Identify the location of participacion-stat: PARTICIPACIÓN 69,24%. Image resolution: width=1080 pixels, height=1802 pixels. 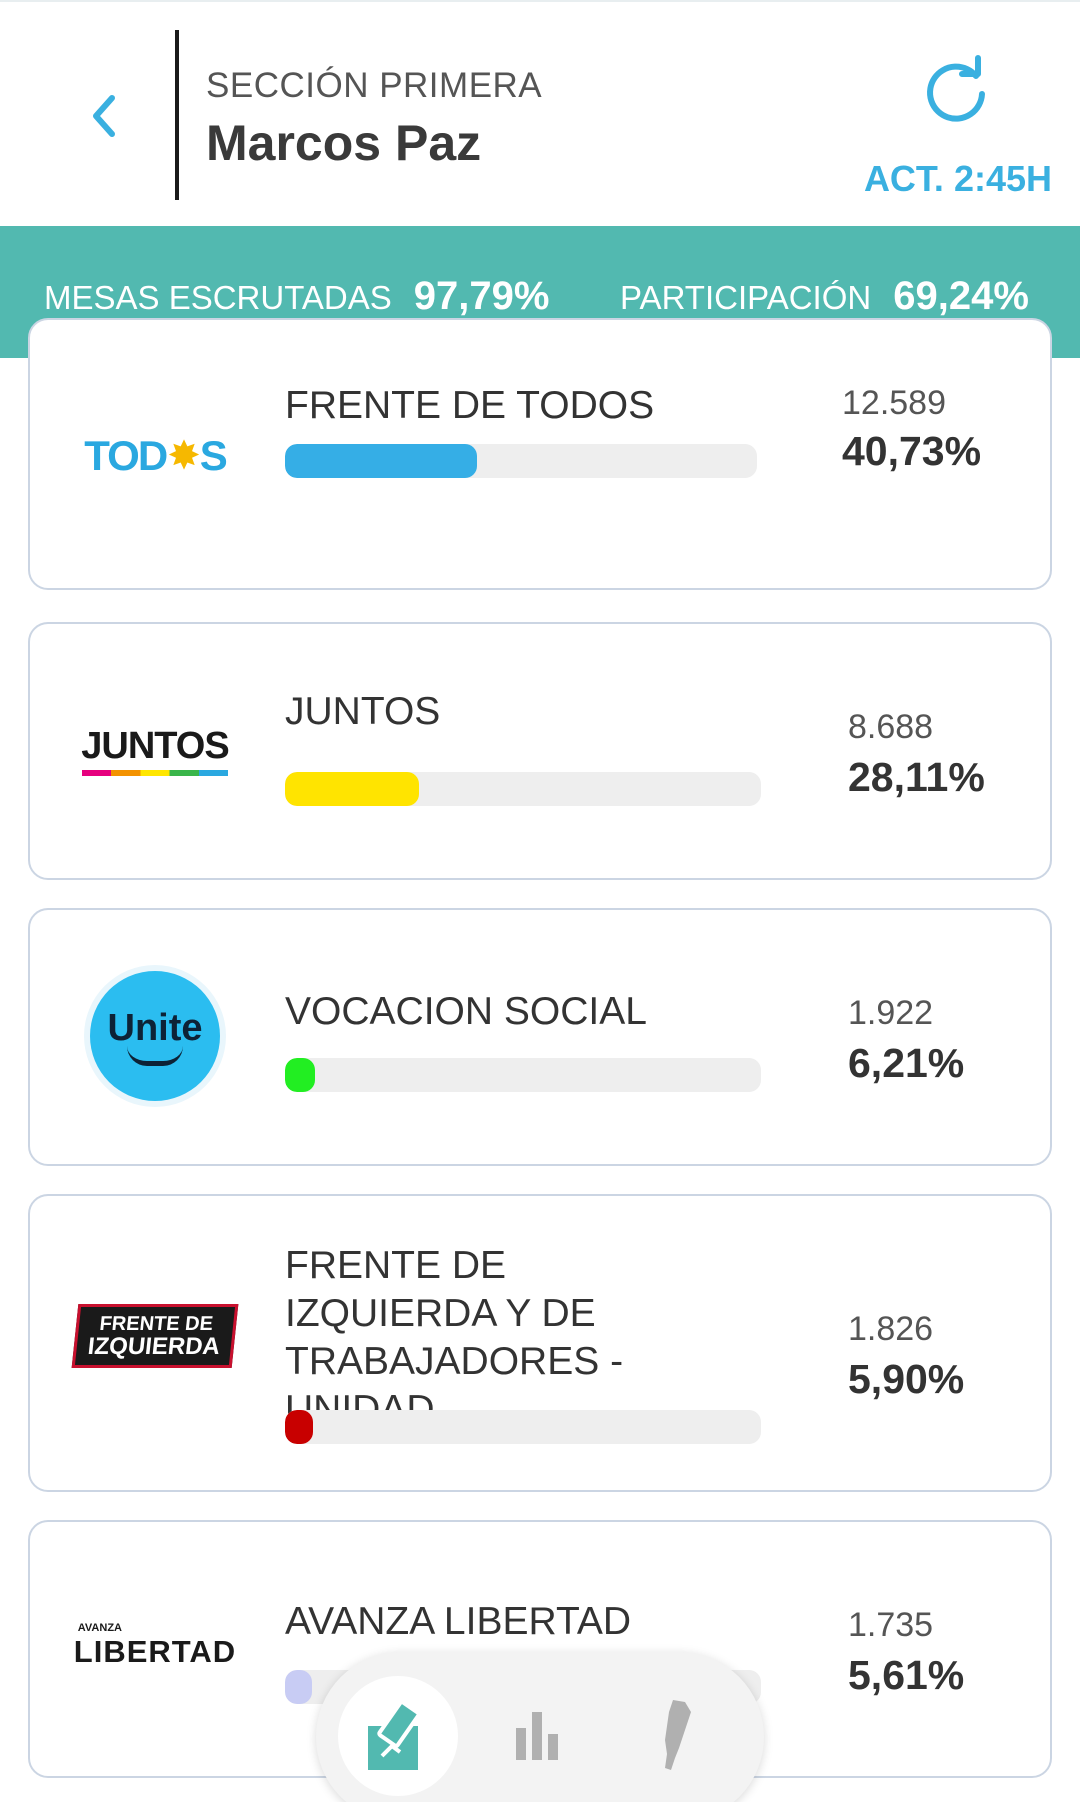
(824, 296).